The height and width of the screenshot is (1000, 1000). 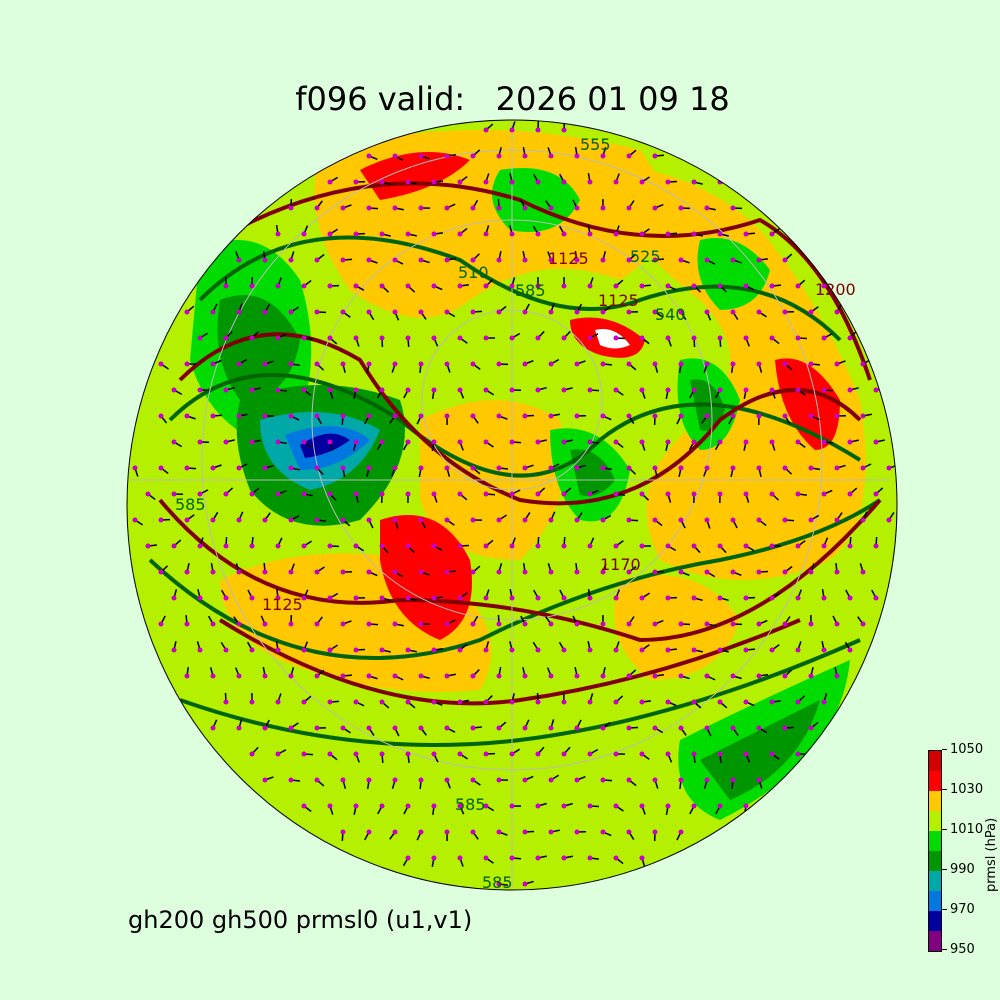 I want to click on tick-label: 1050, so click(x=967, y=749).